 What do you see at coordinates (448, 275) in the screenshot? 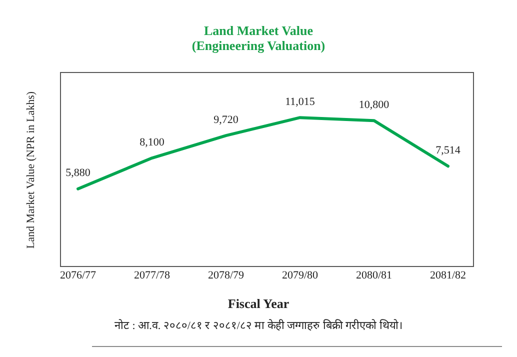
I see `x-tick-label: 2081/82` at bounding box center [448, 275].